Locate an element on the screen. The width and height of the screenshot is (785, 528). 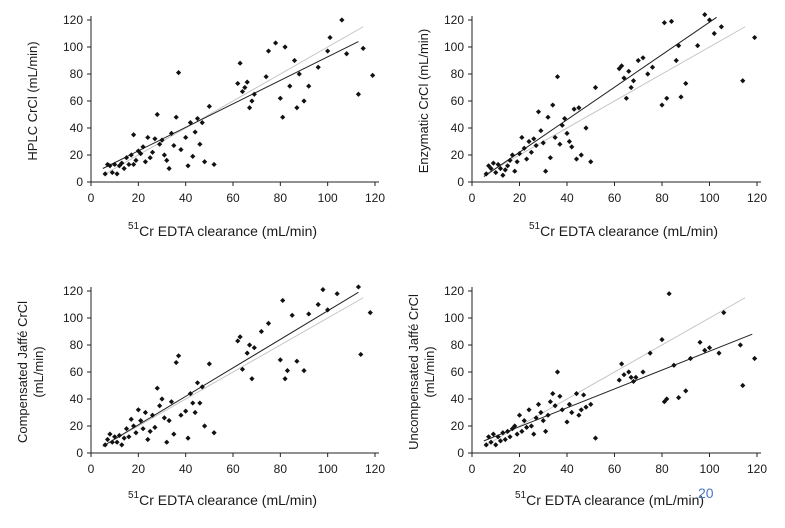
y-tick-label: 120 is located at coordinates (454, 291).